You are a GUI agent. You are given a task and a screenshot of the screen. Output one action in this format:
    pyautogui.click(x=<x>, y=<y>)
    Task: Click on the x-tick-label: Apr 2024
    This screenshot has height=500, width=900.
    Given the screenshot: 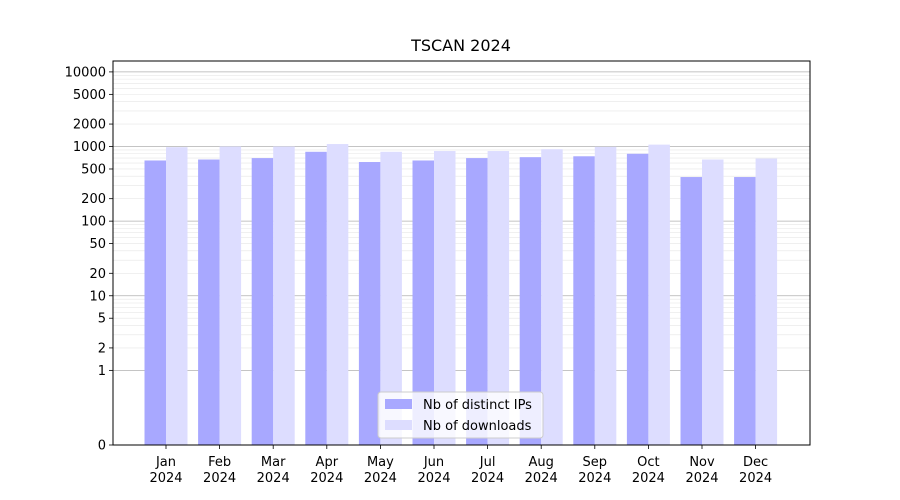 What is the action you would take?
    pyautogui.click(x=326, y=470)
    